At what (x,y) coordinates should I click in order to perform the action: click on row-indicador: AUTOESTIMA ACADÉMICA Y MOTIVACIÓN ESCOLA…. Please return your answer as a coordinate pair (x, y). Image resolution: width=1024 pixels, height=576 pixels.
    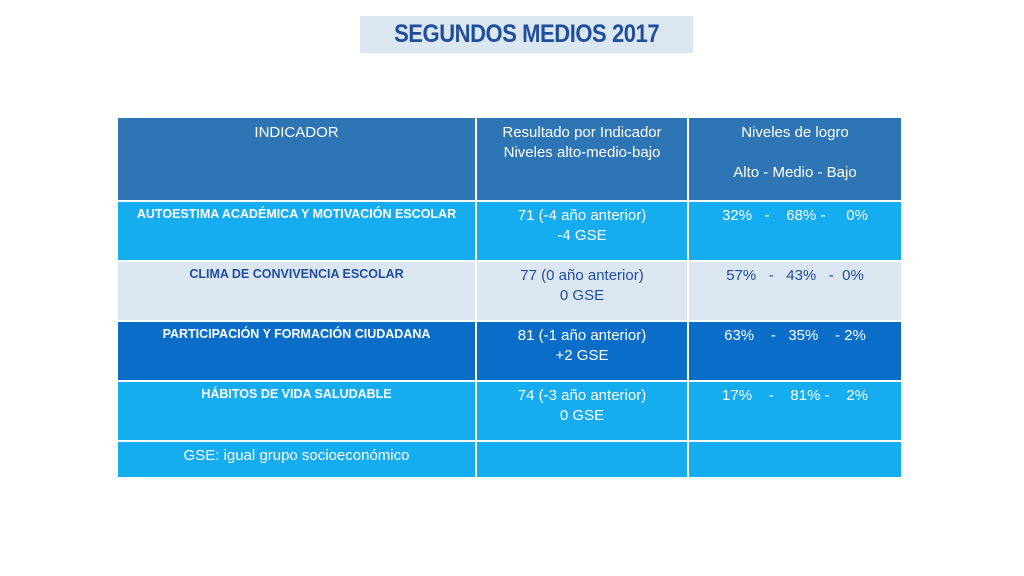
    Looking at the image, I should click on (296, 231).